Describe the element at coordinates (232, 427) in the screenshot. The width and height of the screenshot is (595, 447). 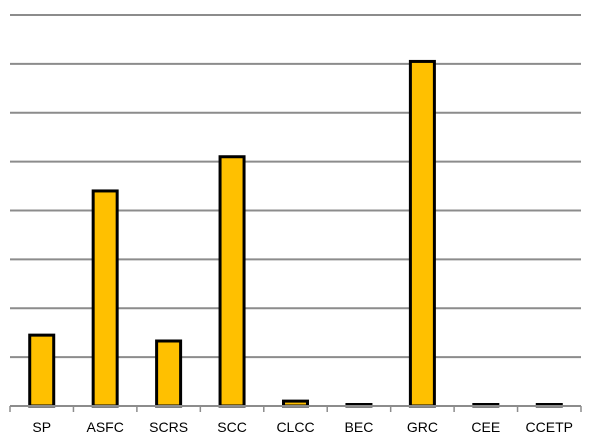
I see `x-tick-label: SCC` at that location.